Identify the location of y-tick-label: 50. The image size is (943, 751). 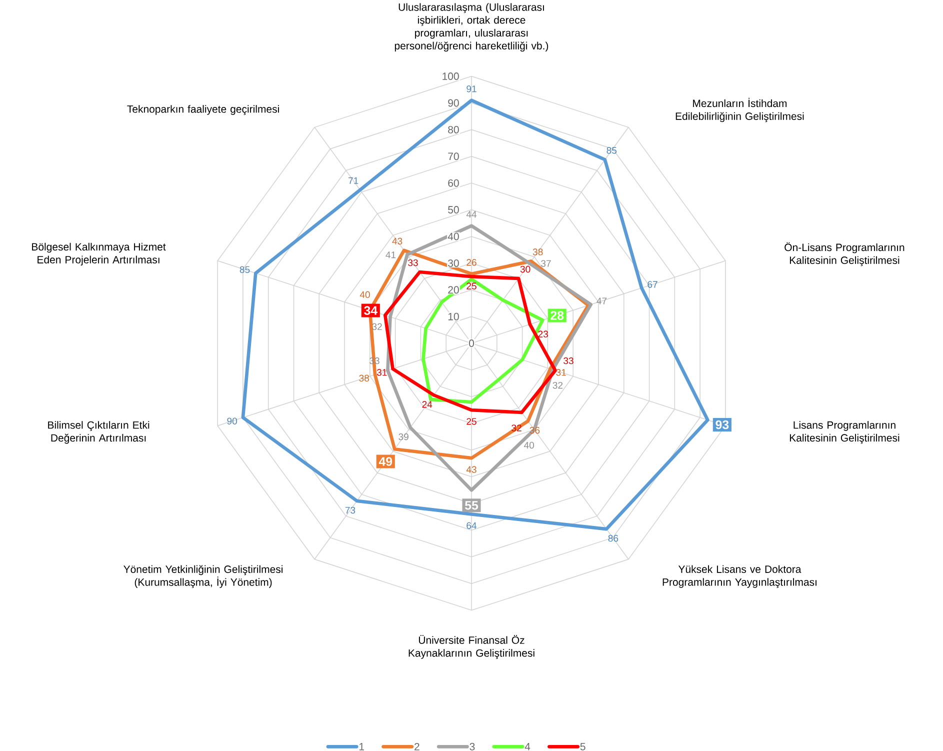
(453, 210).